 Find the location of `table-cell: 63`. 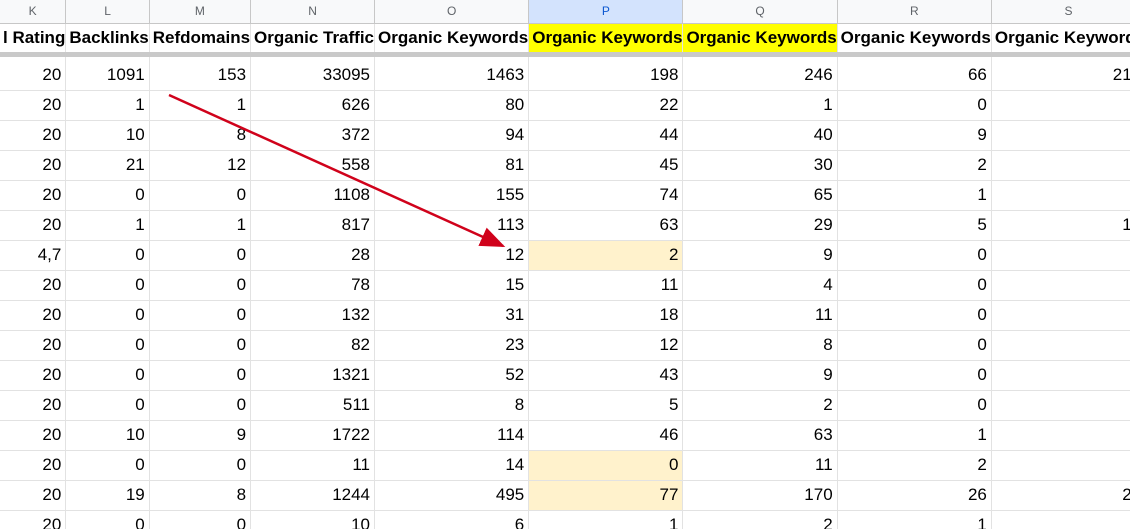

table-cell: 63 is located at coordinates (760, 435).